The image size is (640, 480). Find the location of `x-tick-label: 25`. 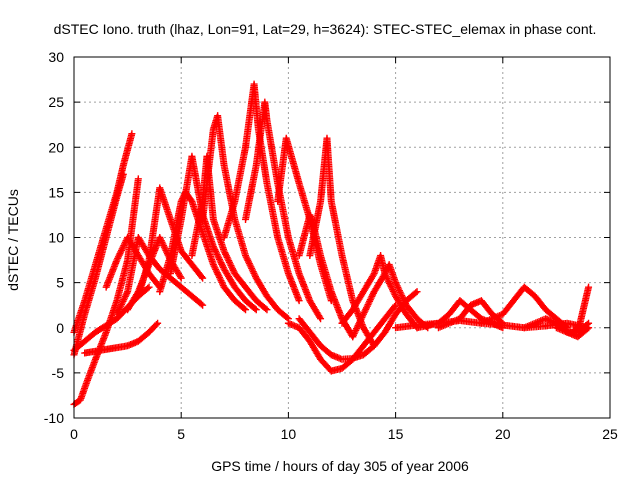

x-tick-label: 25 is located at coordinates (610, 434).